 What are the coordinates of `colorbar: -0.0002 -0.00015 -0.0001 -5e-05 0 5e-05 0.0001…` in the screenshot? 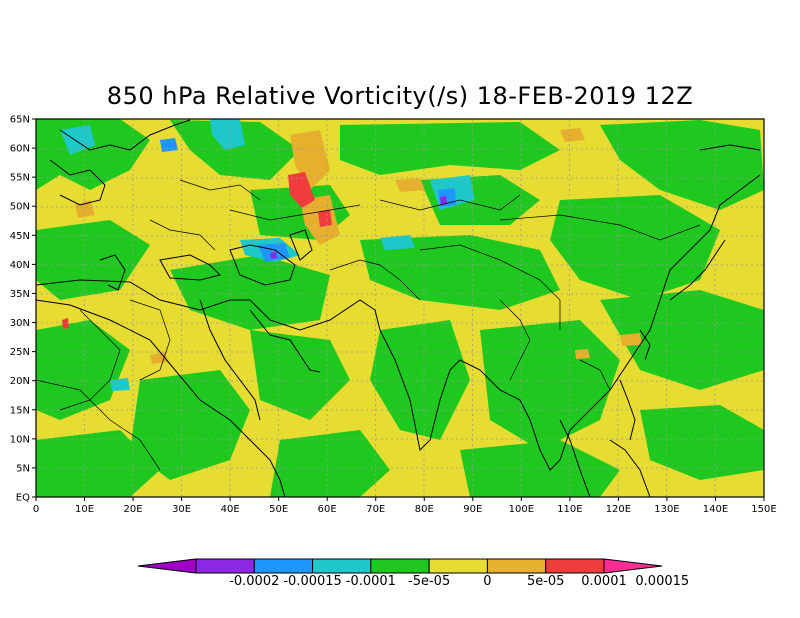 It's located at (413, 573).